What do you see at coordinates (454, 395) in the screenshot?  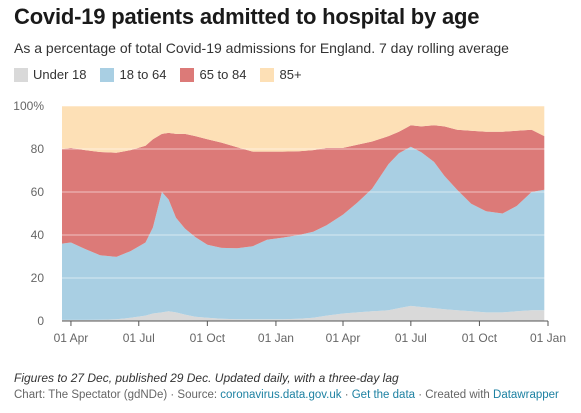 I see `created-with-label: · Created with` at bounding box center [454, 395].